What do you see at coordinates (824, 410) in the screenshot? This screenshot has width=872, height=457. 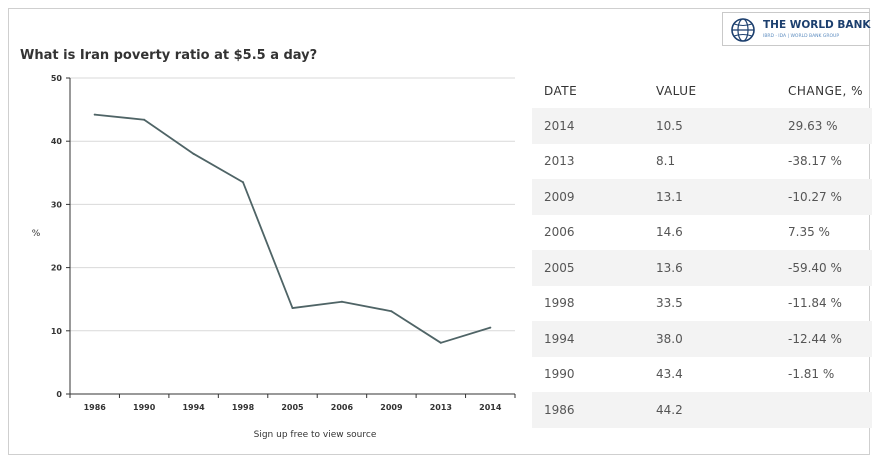 I see `cell-change` at bounding box center [824, 410].